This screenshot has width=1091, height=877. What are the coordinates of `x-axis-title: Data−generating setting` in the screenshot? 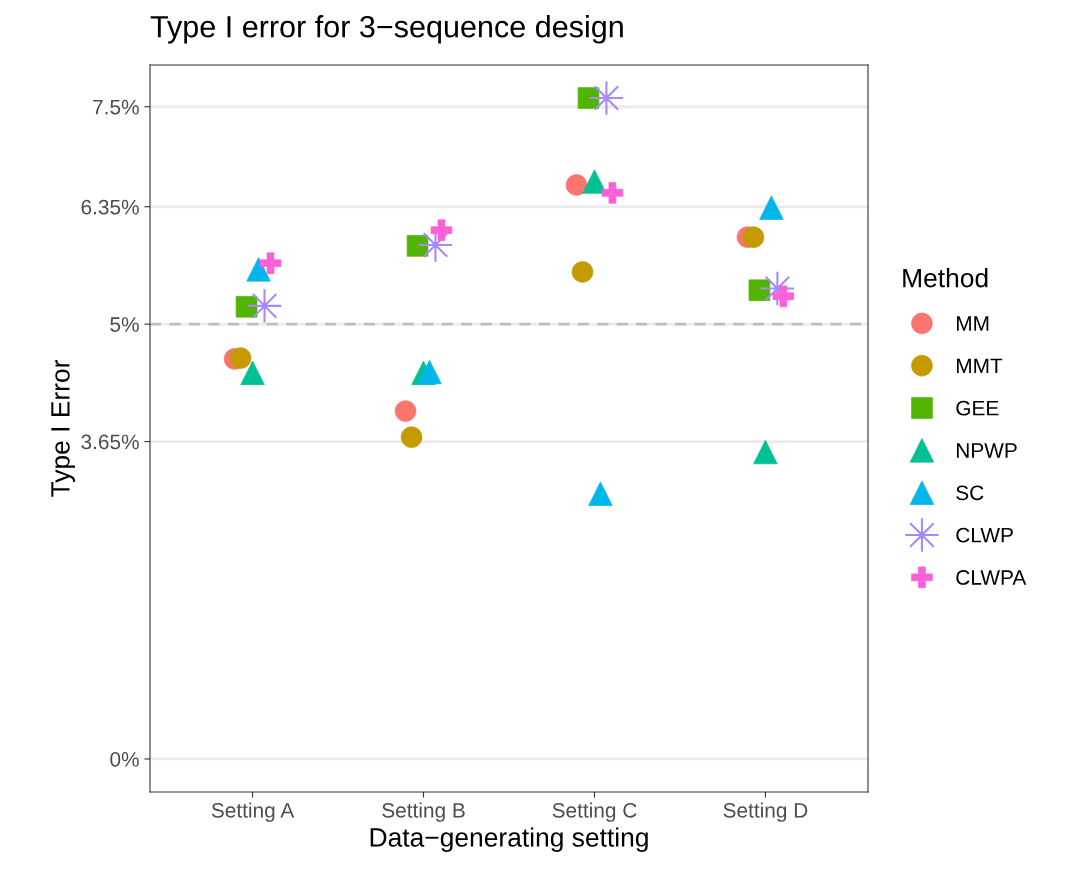 It's located at (509, 839).